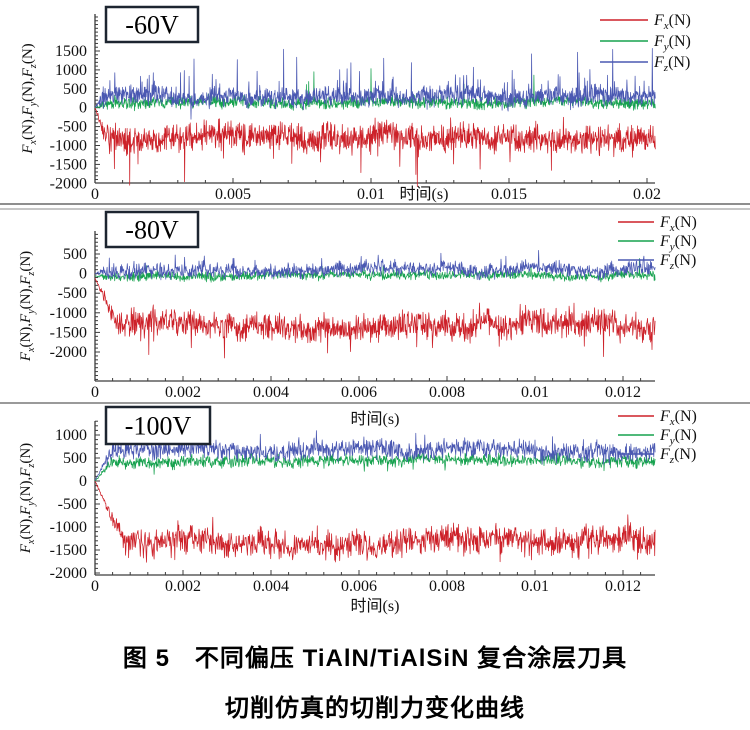  What do you see at coordinates (71, 435) in the screenshot?
I see `y-tick-label: 1000` at bounding box center [71, 435].